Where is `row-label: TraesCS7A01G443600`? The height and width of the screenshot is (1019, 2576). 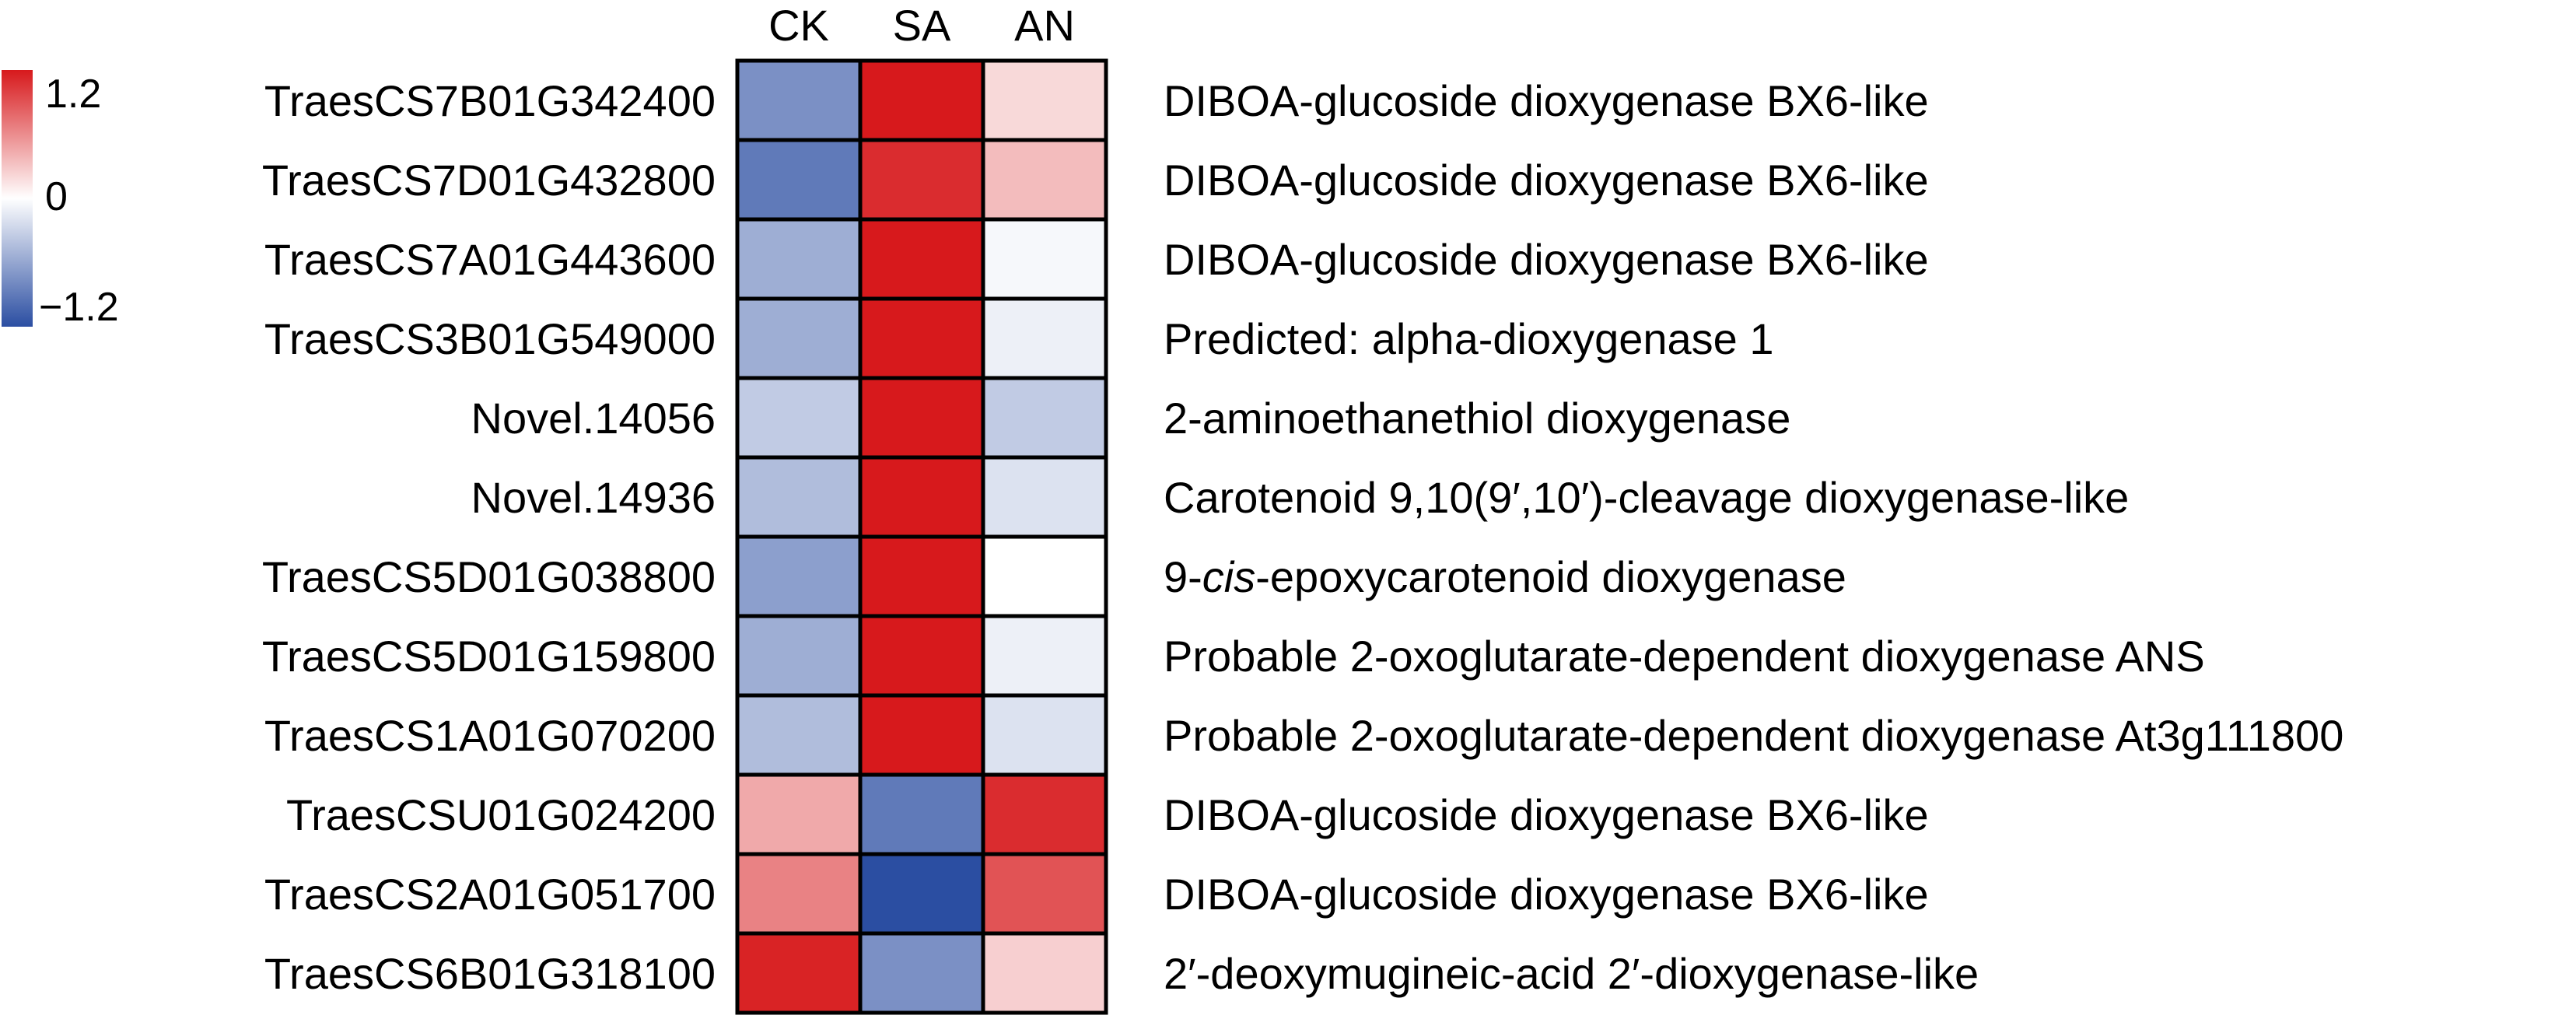 row-label: TraesCS7A01G443600 is located at coordinates (490, 259).